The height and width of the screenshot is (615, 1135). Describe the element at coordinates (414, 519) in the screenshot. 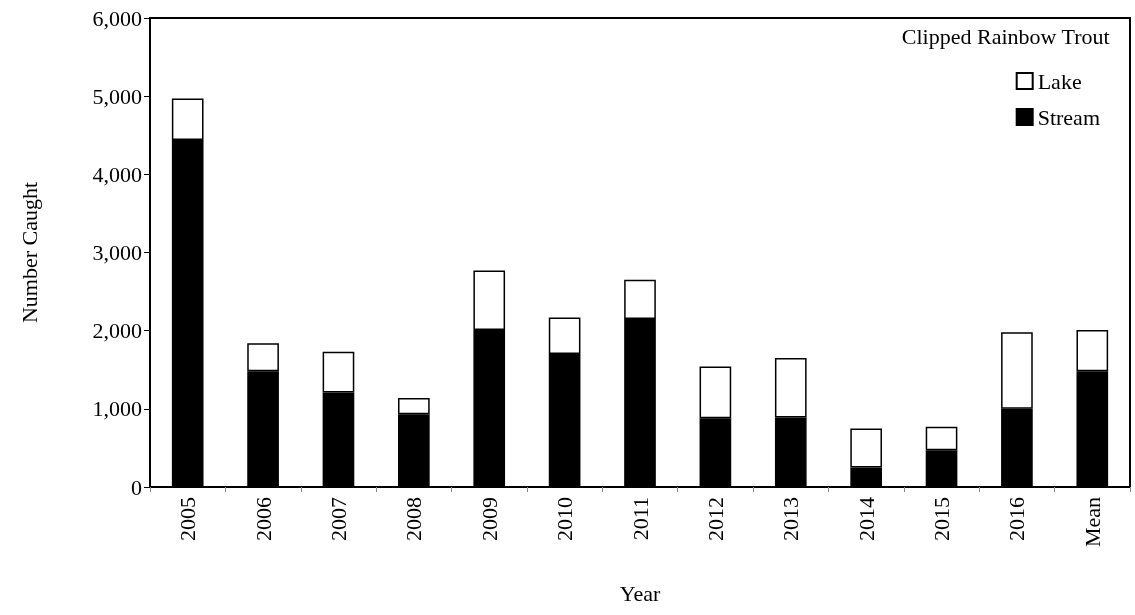

I see `x-tick-label: 2008` at that location.